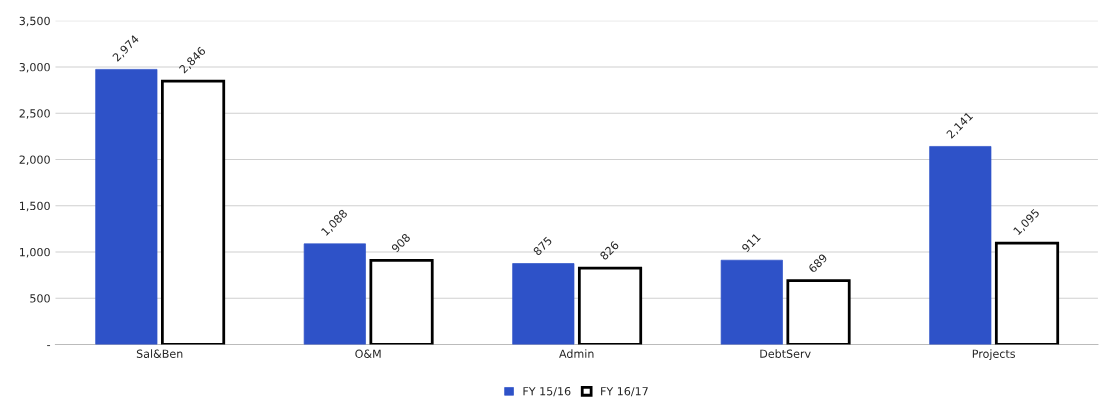 The width and height of the screenshot is (1109, 415). What do you see at coordinates (400, 243) in the screenshot?
I see `data-label: 908` at bounding box center [400, 243].